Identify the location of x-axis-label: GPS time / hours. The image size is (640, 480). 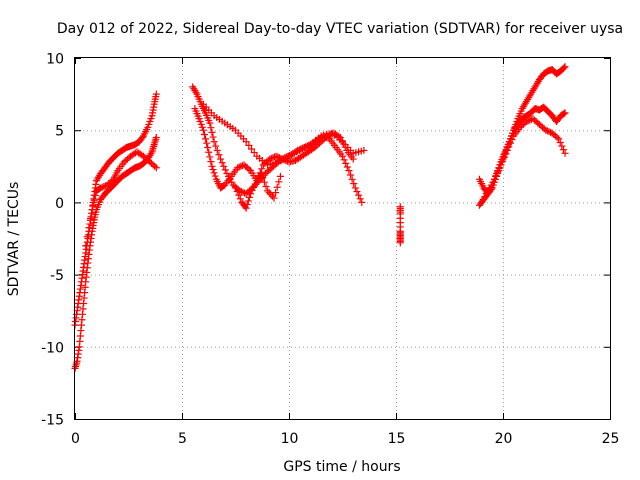
(341, 467).